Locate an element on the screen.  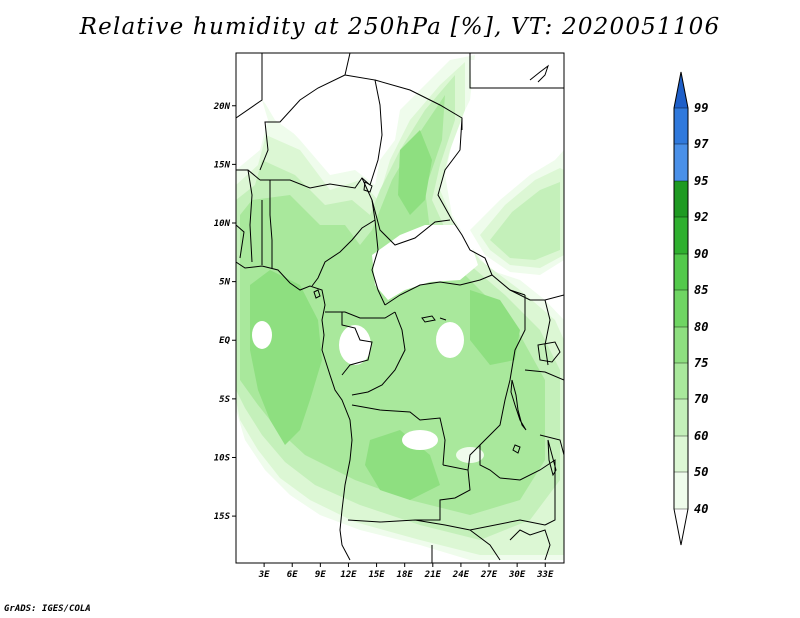
border-tanzania-south is located at coordinates (551, 445).